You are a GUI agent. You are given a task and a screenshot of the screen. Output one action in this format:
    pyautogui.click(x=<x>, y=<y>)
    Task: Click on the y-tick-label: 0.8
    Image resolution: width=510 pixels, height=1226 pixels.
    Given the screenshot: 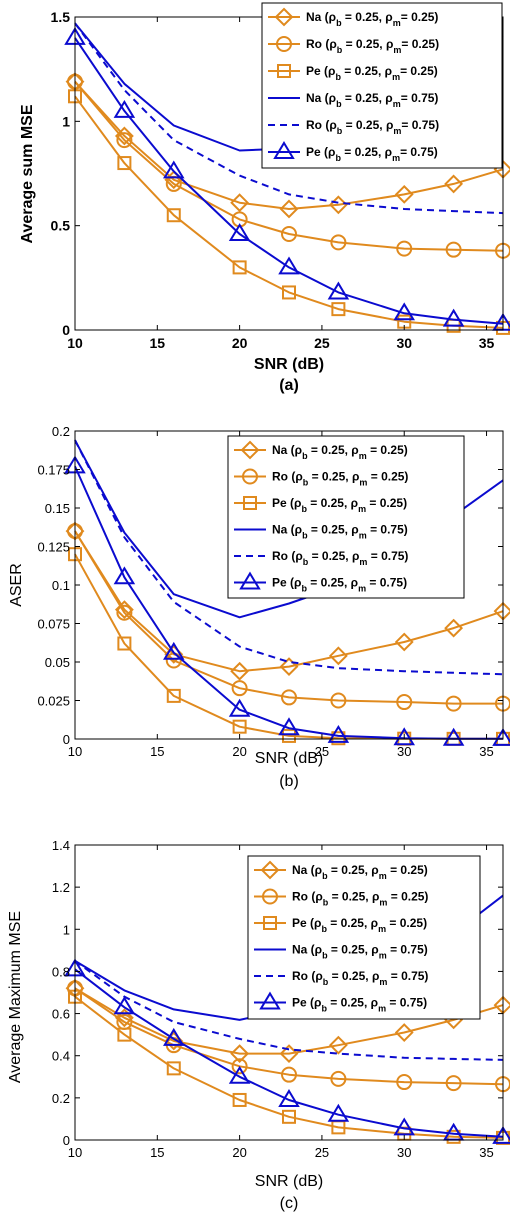 What is the action you would take?
    pyautogui.click(x=61, y=971)
    